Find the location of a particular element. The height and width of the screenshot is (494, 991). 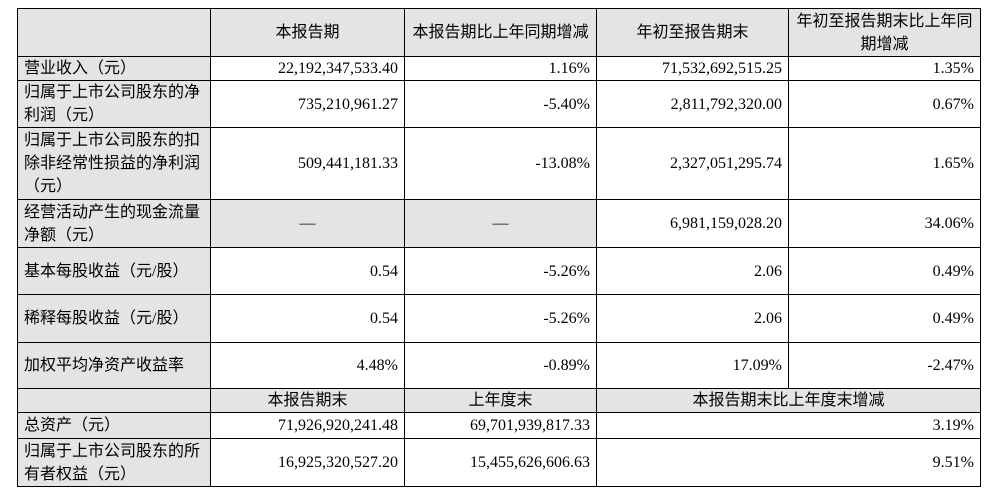

header-cell: 本报告期 is located at coordinates (307, 32).